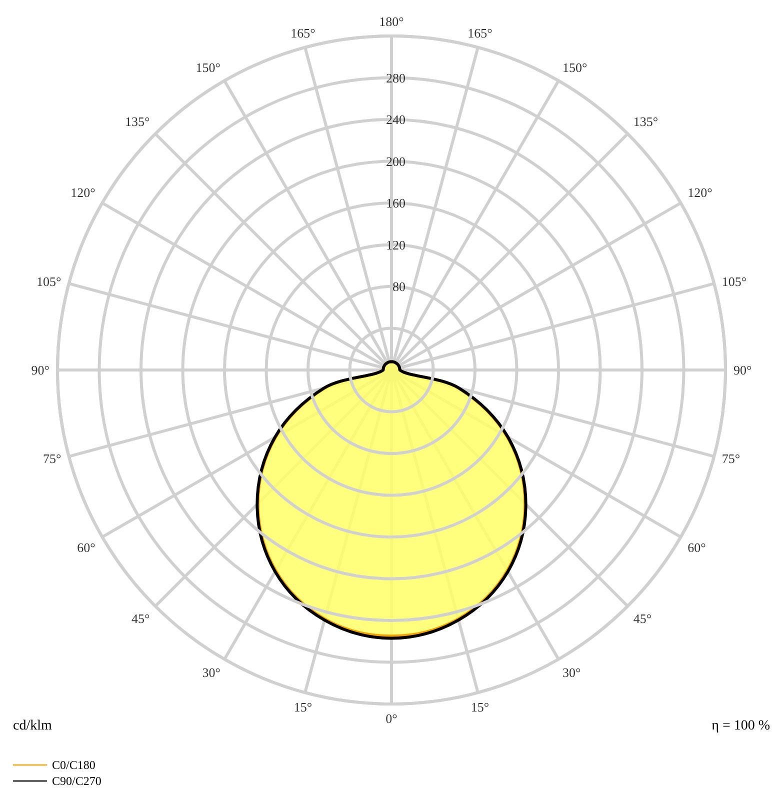  What do you see at coordinates (32, 726) in the screenshot?
I see `text: cd/klm` at bounding box center [32, 726].